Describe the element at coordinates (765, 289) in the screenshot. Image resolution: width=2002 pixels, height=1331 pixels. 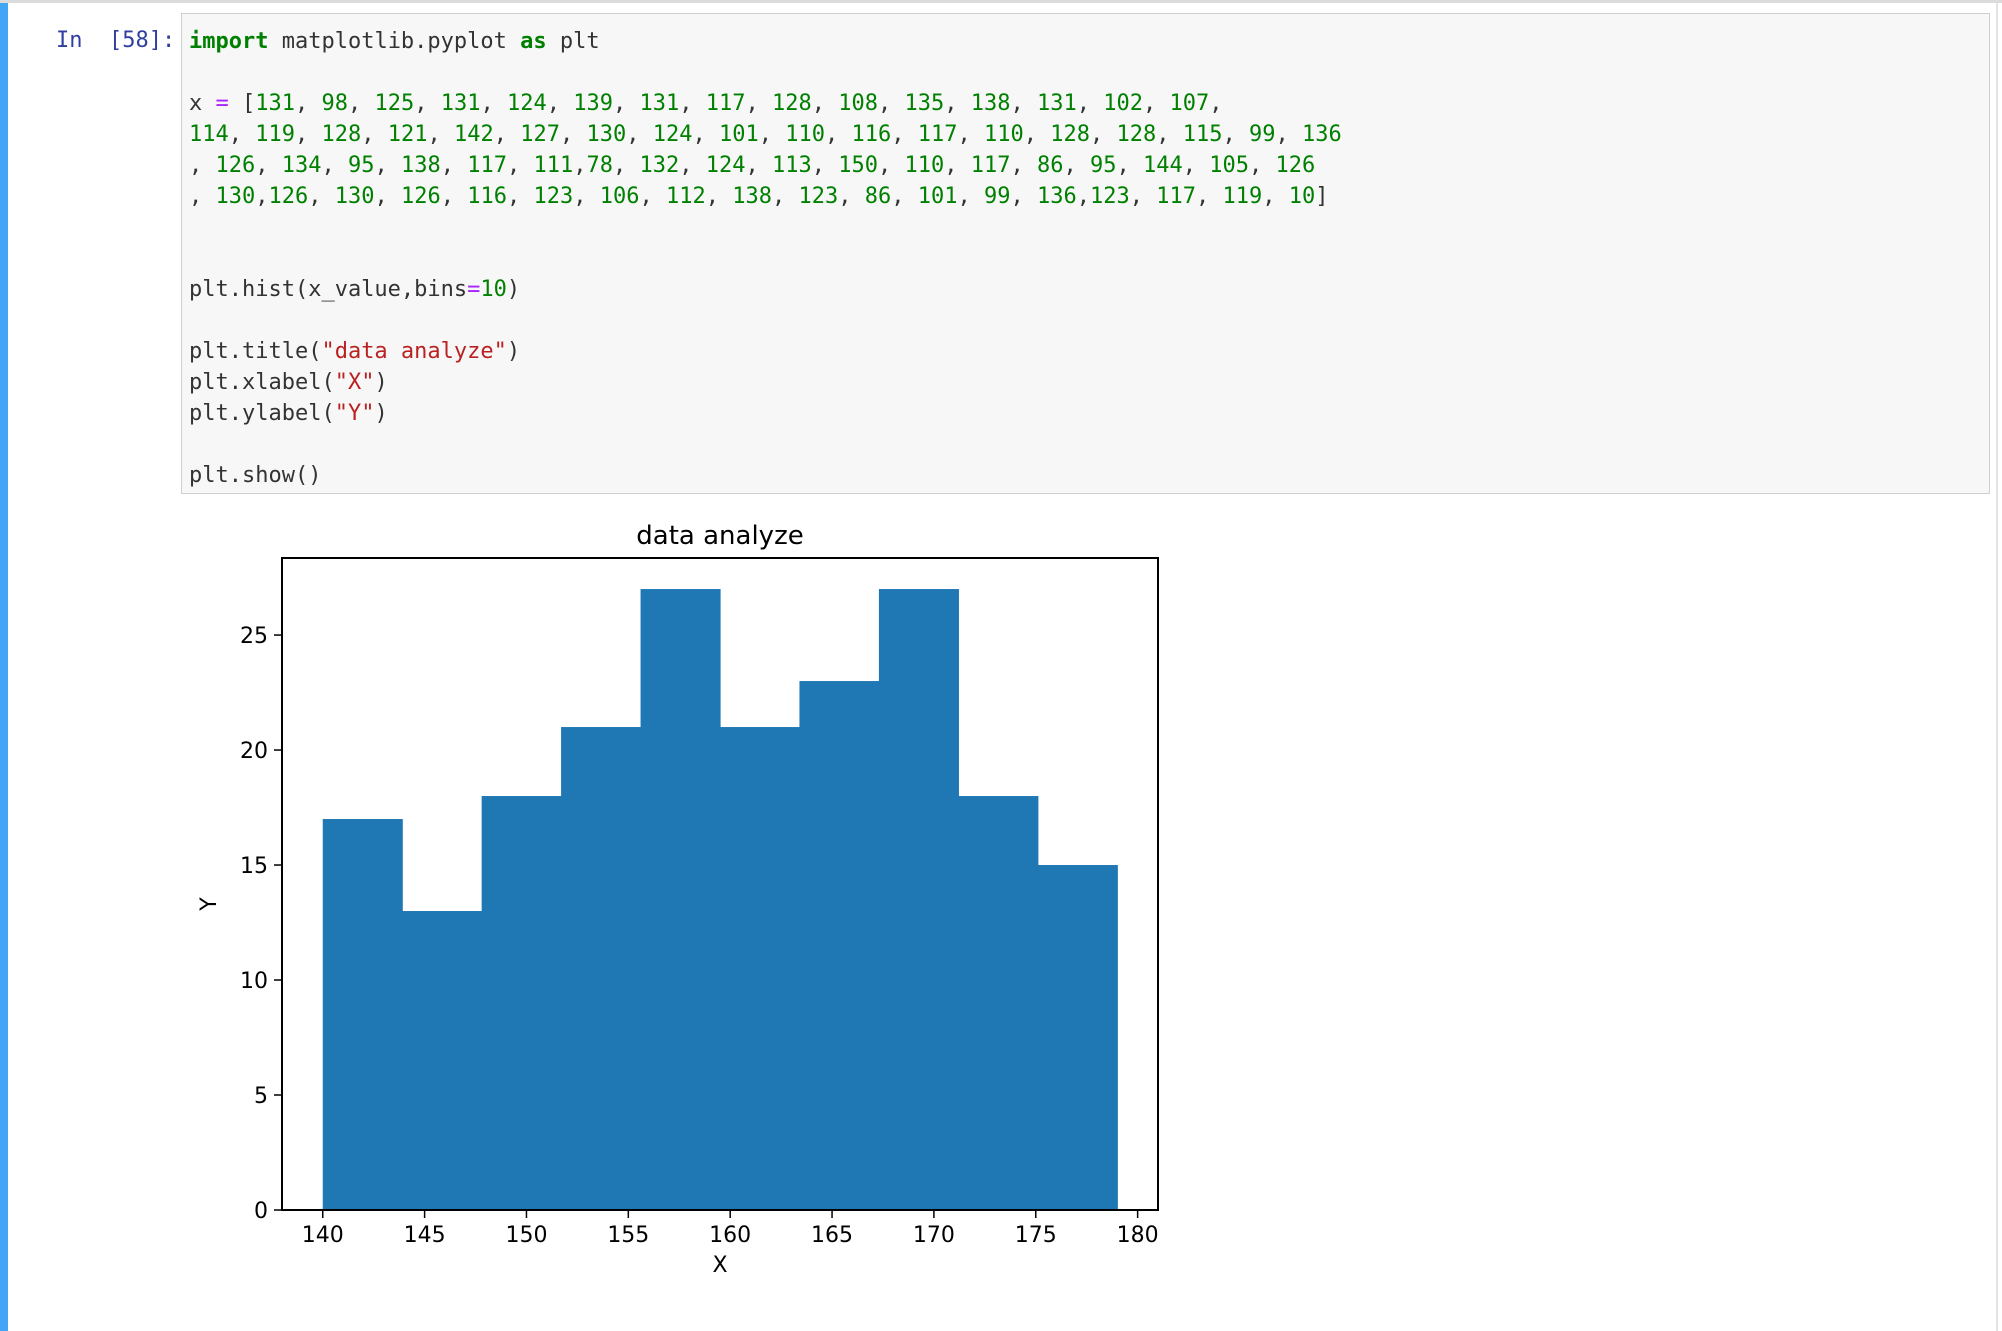
I see `code-line: plt.hist(x_value,bins=10)` at that location.